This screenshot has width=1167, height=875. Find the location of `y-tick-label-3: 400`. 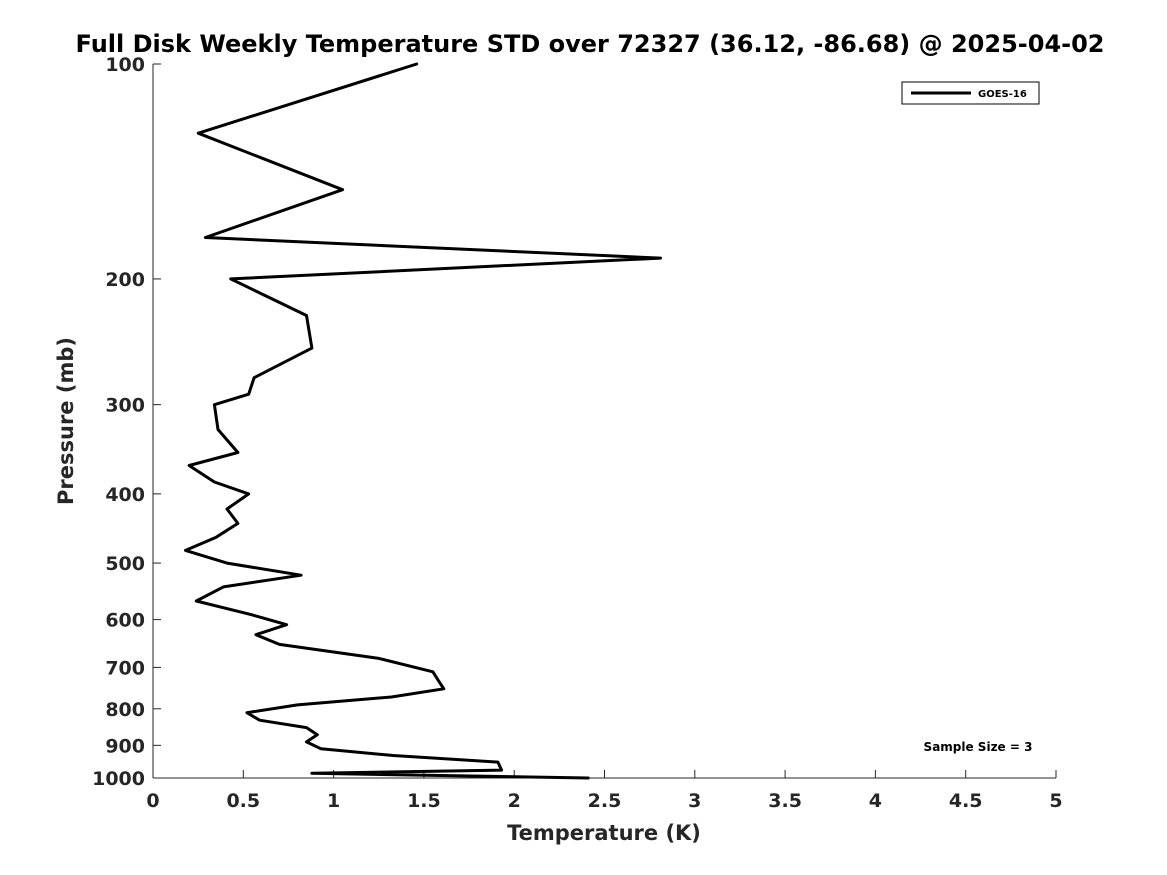

y-tick-label-3: 400 is located at coordinates (125, 495).